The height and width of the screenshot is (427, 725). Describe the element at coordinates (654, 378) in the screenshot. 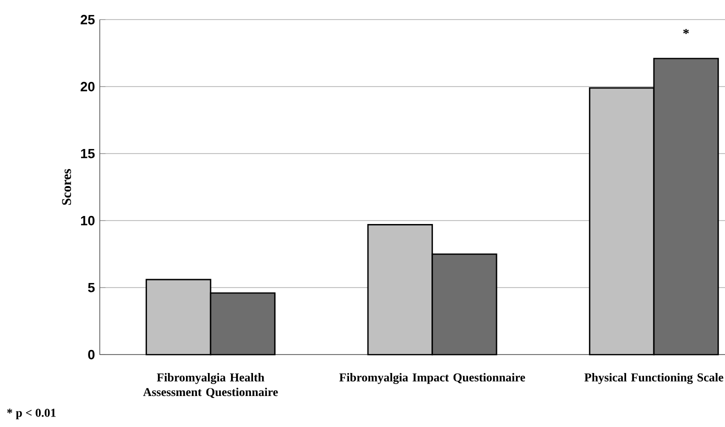

I see `x-tick-label: Physical Functioning Scale` at that location.